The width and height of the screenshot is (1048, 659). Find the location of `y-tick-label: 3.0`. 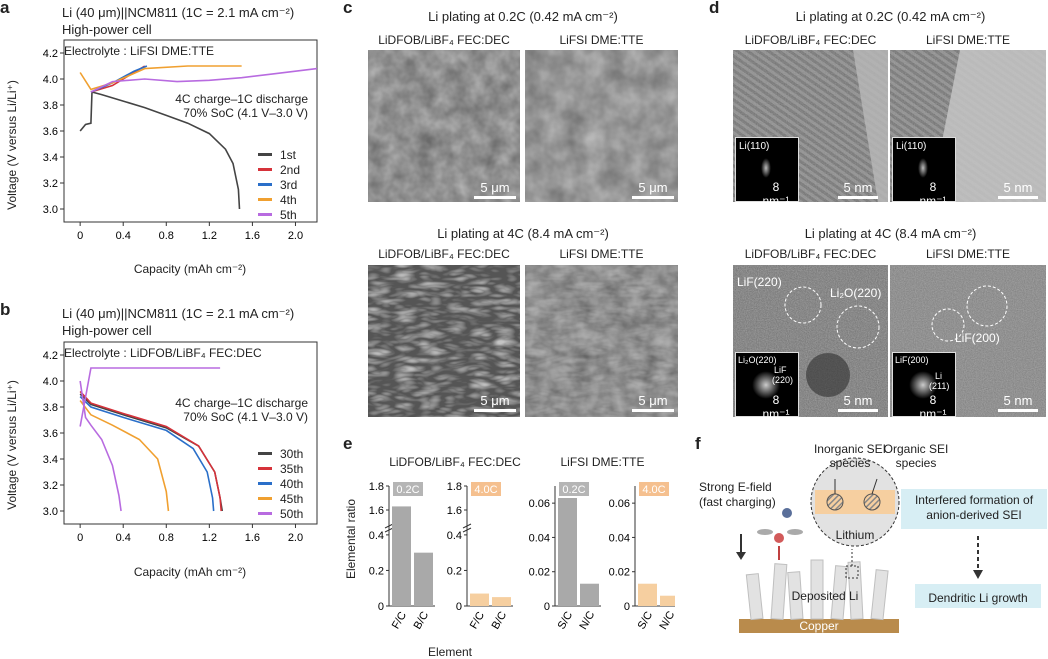

y-tick-label: 3.0 is located at coordinates (50, 210).